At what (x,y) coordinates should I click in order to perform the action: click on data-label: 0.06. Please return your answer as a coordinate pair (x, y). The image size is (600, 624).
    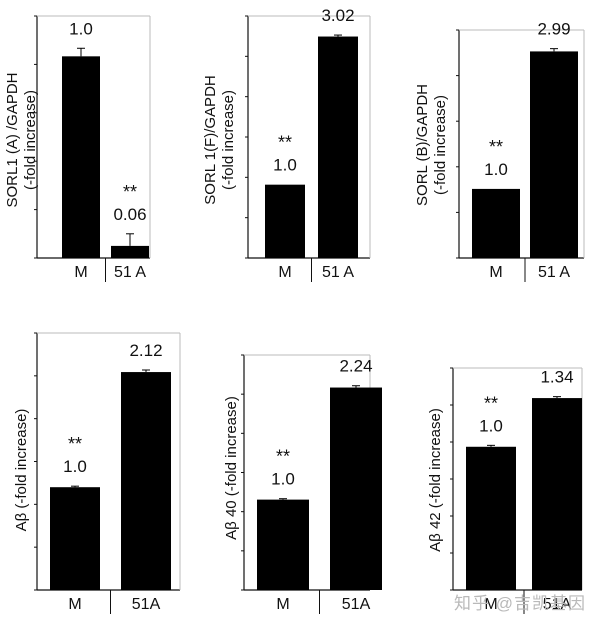
    Looking at the image, I should click on (129, 214).